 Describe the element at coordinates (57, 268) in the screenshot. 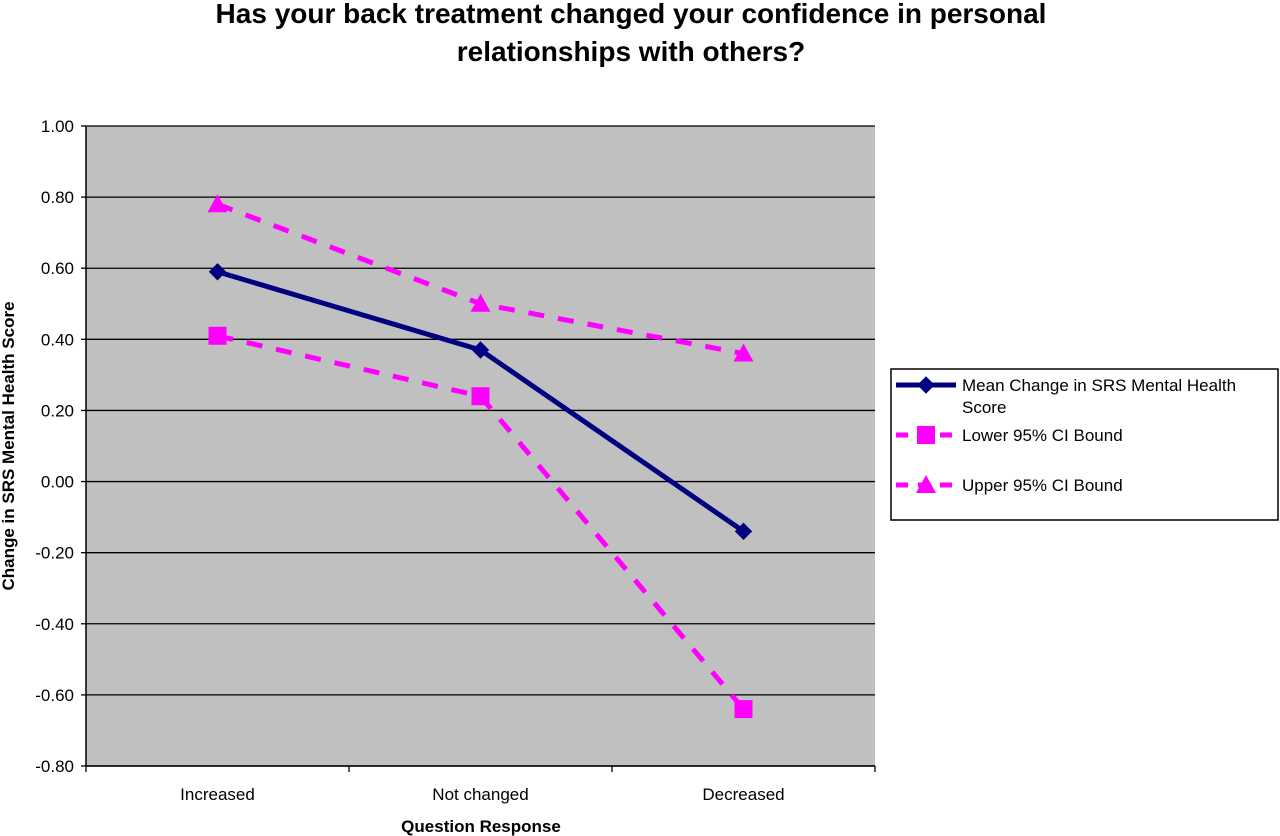

I see `y-tick-label: 0.60` at that location.